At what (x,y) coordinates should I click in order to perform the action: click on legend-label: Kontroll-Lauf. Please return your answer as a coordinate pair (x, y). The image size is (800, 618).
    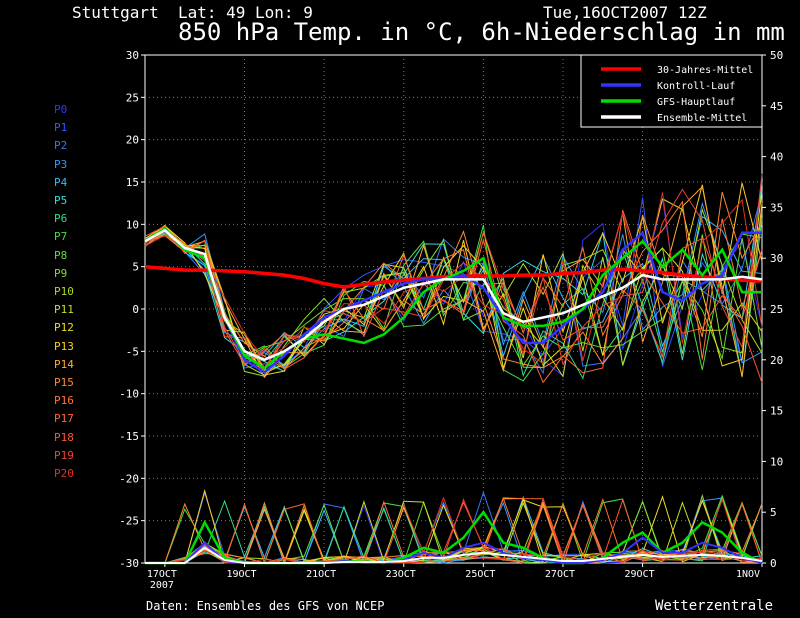
    Looking at the image, I should click on (696, 86).